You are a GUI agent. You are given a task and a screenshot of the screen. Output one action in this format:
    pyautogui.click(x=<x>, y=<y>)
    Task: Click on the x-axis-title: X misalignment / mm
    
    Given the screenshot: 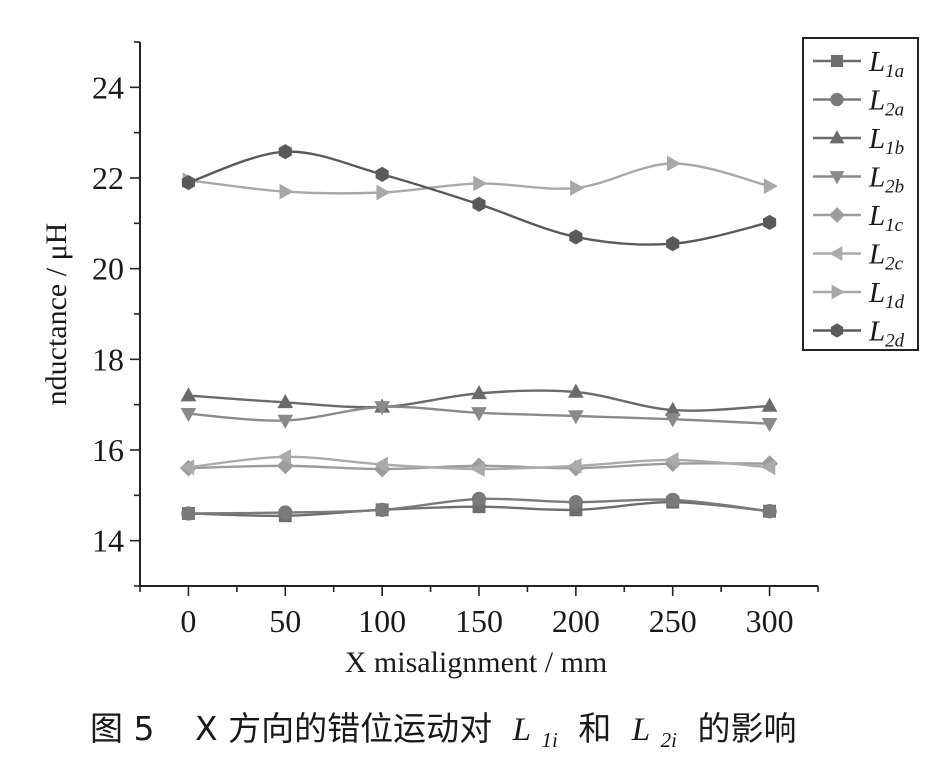 What is the action you would take?
    pyautogui.click(x=476, y=662)
    